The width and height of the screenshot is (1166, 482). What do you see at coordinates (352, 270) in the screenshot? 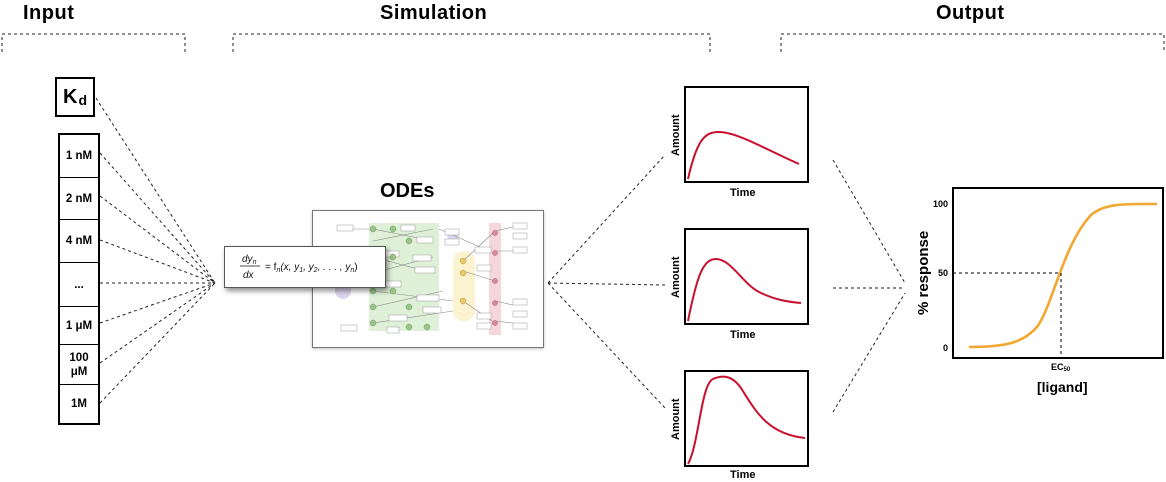
I see `eq-args-n: n` at bounding box center [352, 270].